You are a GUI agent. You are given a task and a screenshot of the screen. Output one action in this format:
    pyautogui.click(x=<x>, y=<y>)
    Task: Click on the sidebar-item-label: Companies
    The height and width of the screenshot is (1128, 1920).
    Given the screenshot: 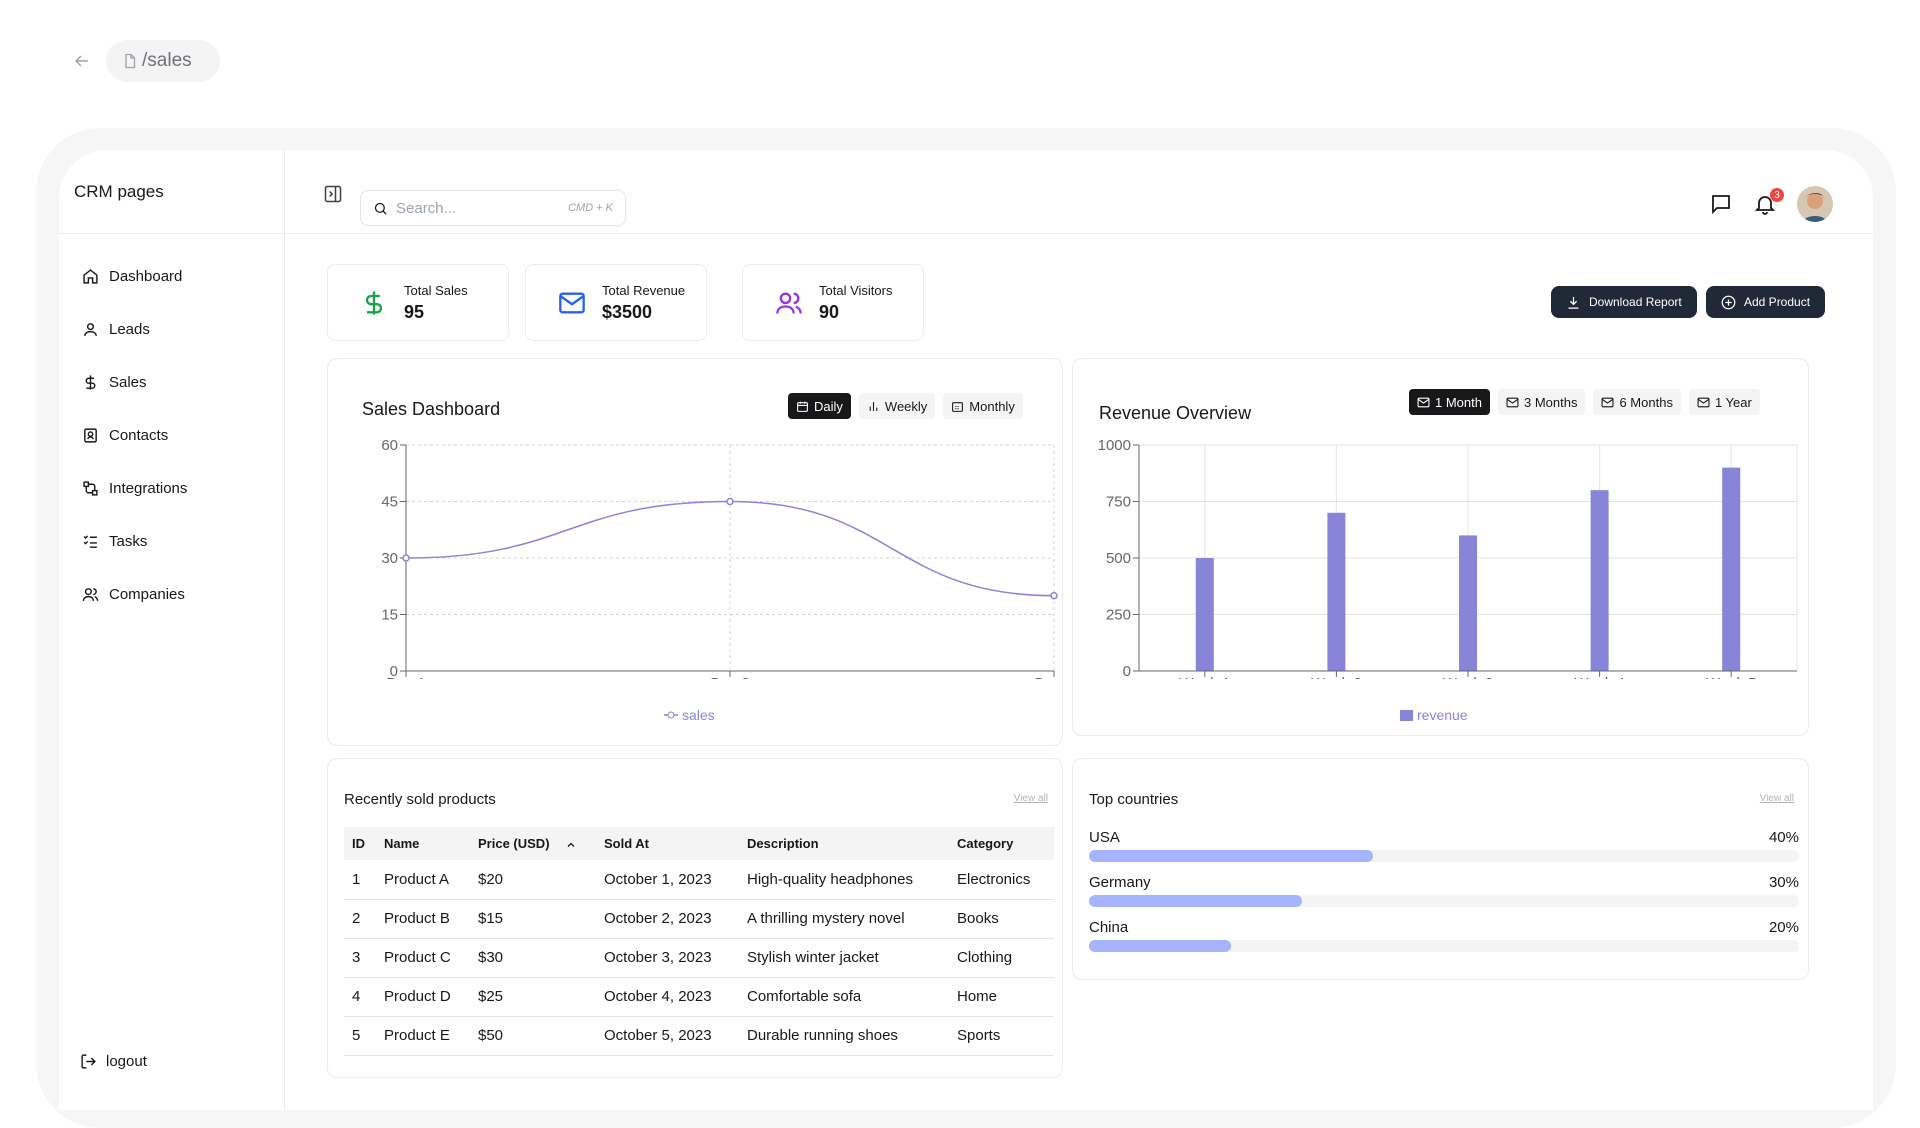 What is the action you would take?
    pyautogui.click(x=147, y=594)
    